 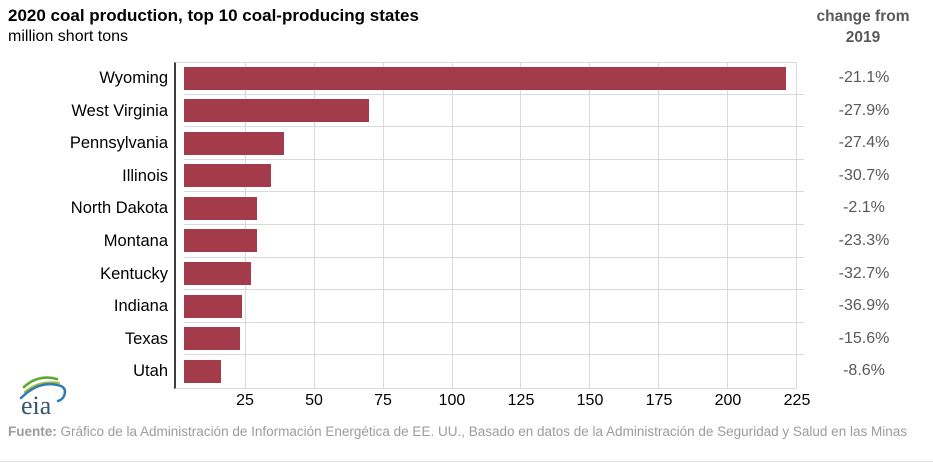 I want to click on bar-pennsylvania, so click(x=234, y=143).